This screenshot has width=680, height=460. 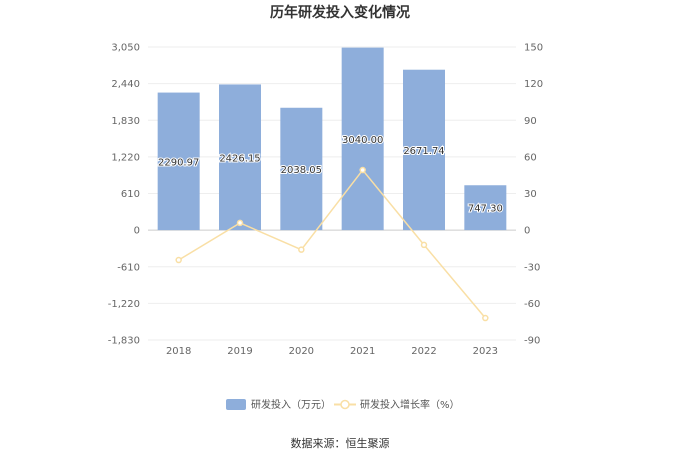 What do you see at coordinates (332, 351) in the screenshot?
I see `x-axis: 2018 2019 2020 2021 2022 2023` at bounding box center [332, 351].